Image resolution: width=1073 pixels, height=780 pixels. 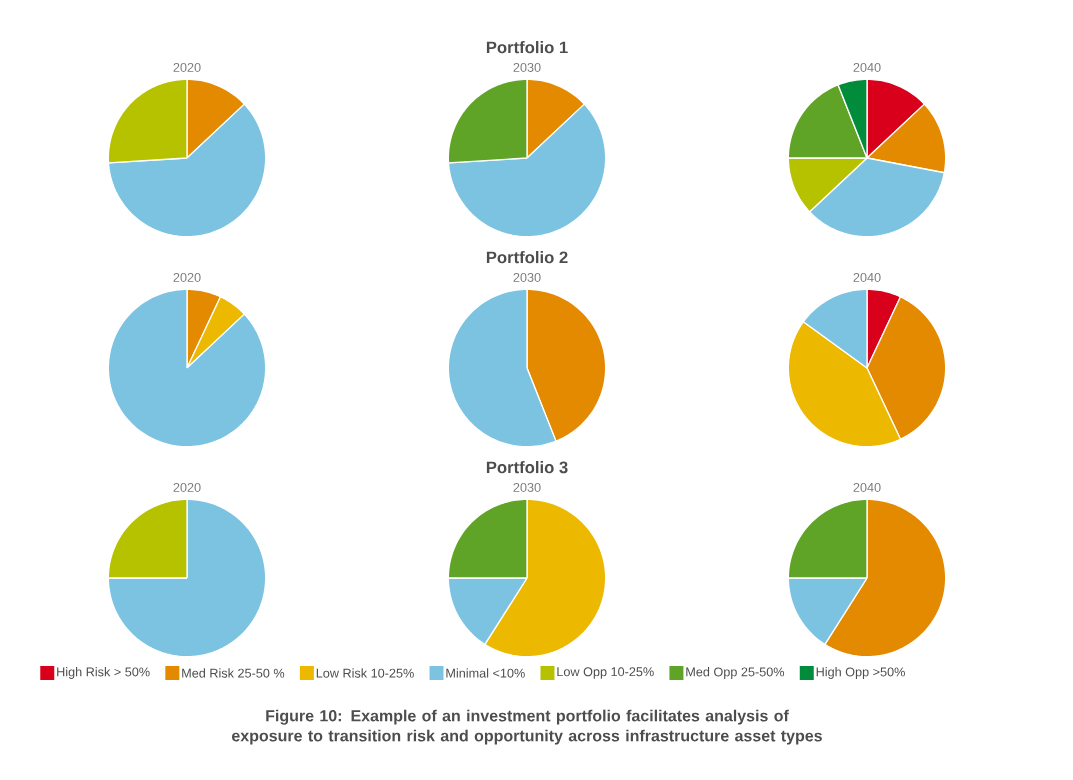 What do you see at coordinates (860, 673) in the screenshot?
I see `legend-label: High Opp >50%` at bounding box center [860, 673].